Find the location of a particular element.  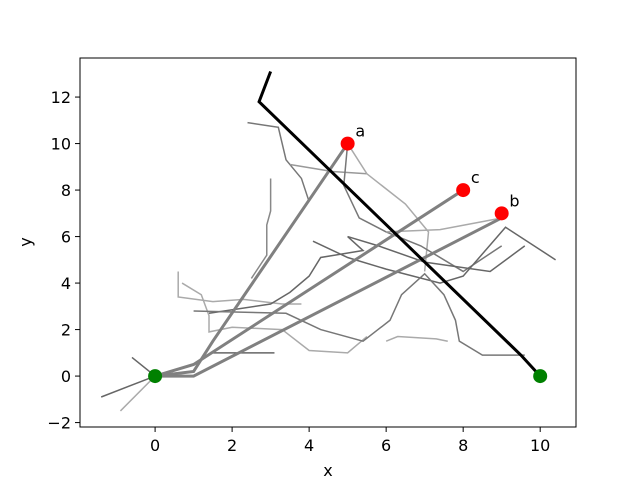

x-tick-label: 10 is located at coordinates (540, 445).